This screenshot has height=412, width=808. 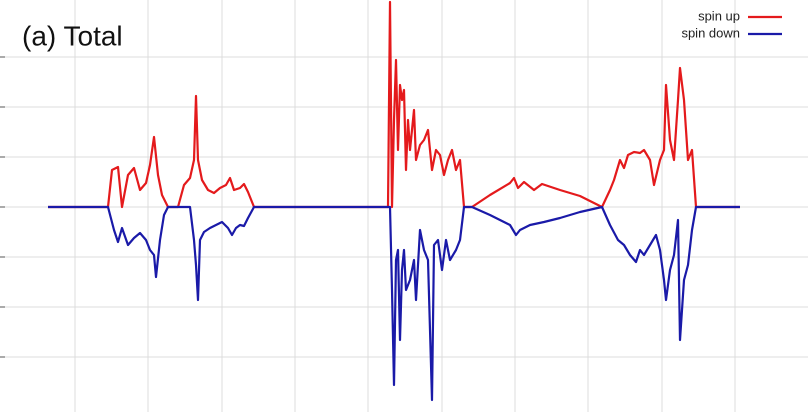 What do you see at coordinates (710, 32) in the screenshot?
I see `legend-label: spin down` at bounding box center [710, 32].